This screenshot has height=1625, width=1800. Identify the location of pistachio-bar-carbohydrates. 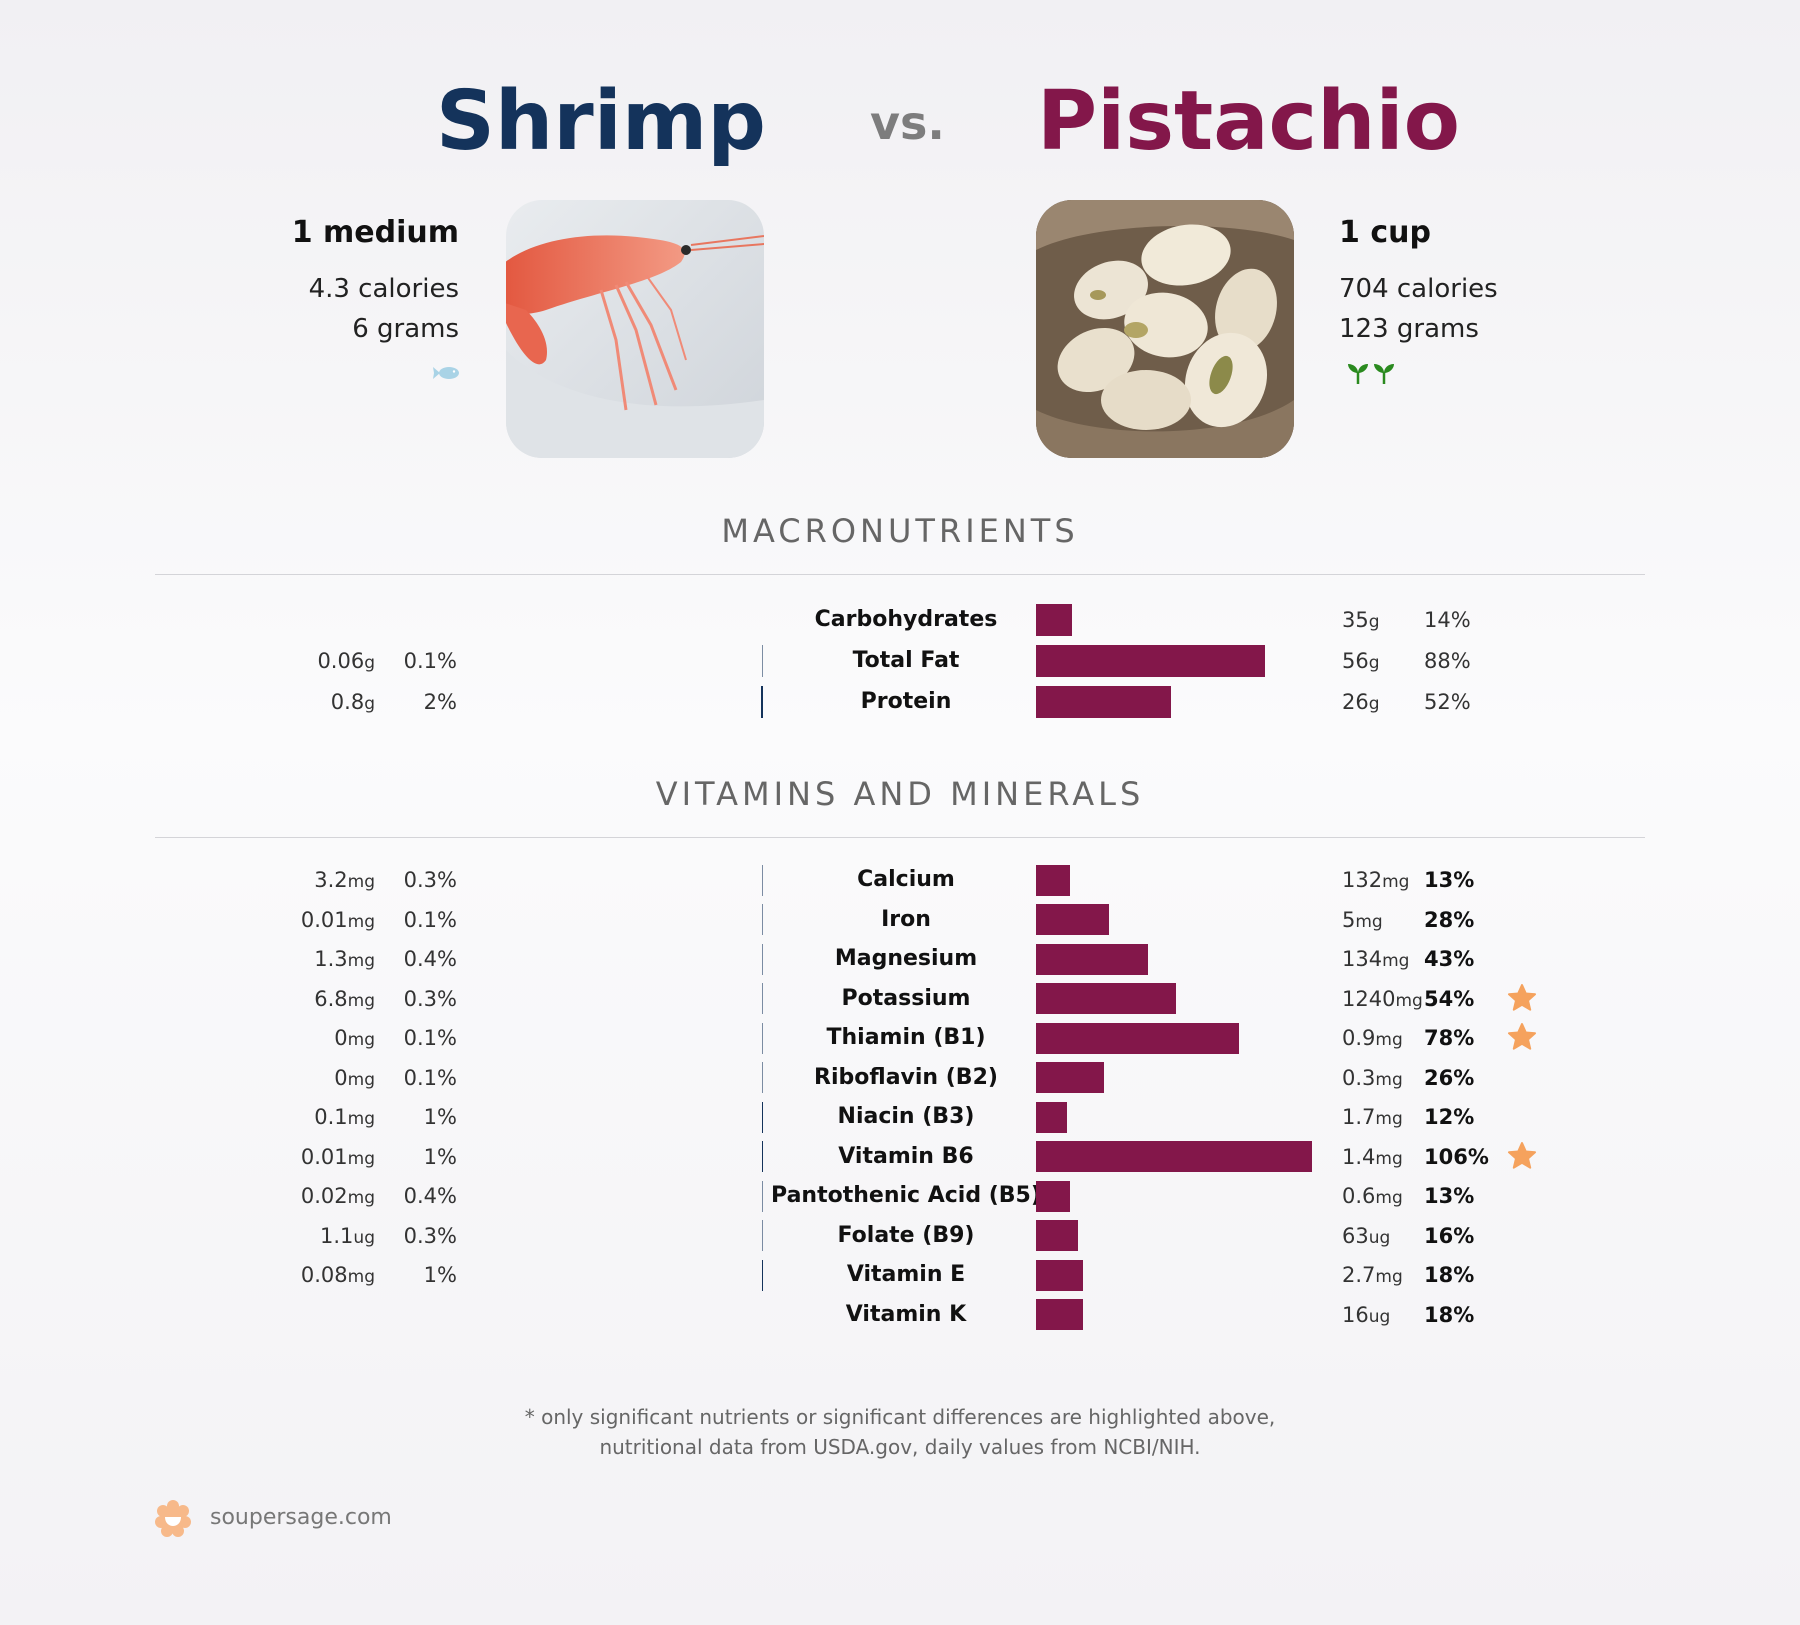
(1054, 620).